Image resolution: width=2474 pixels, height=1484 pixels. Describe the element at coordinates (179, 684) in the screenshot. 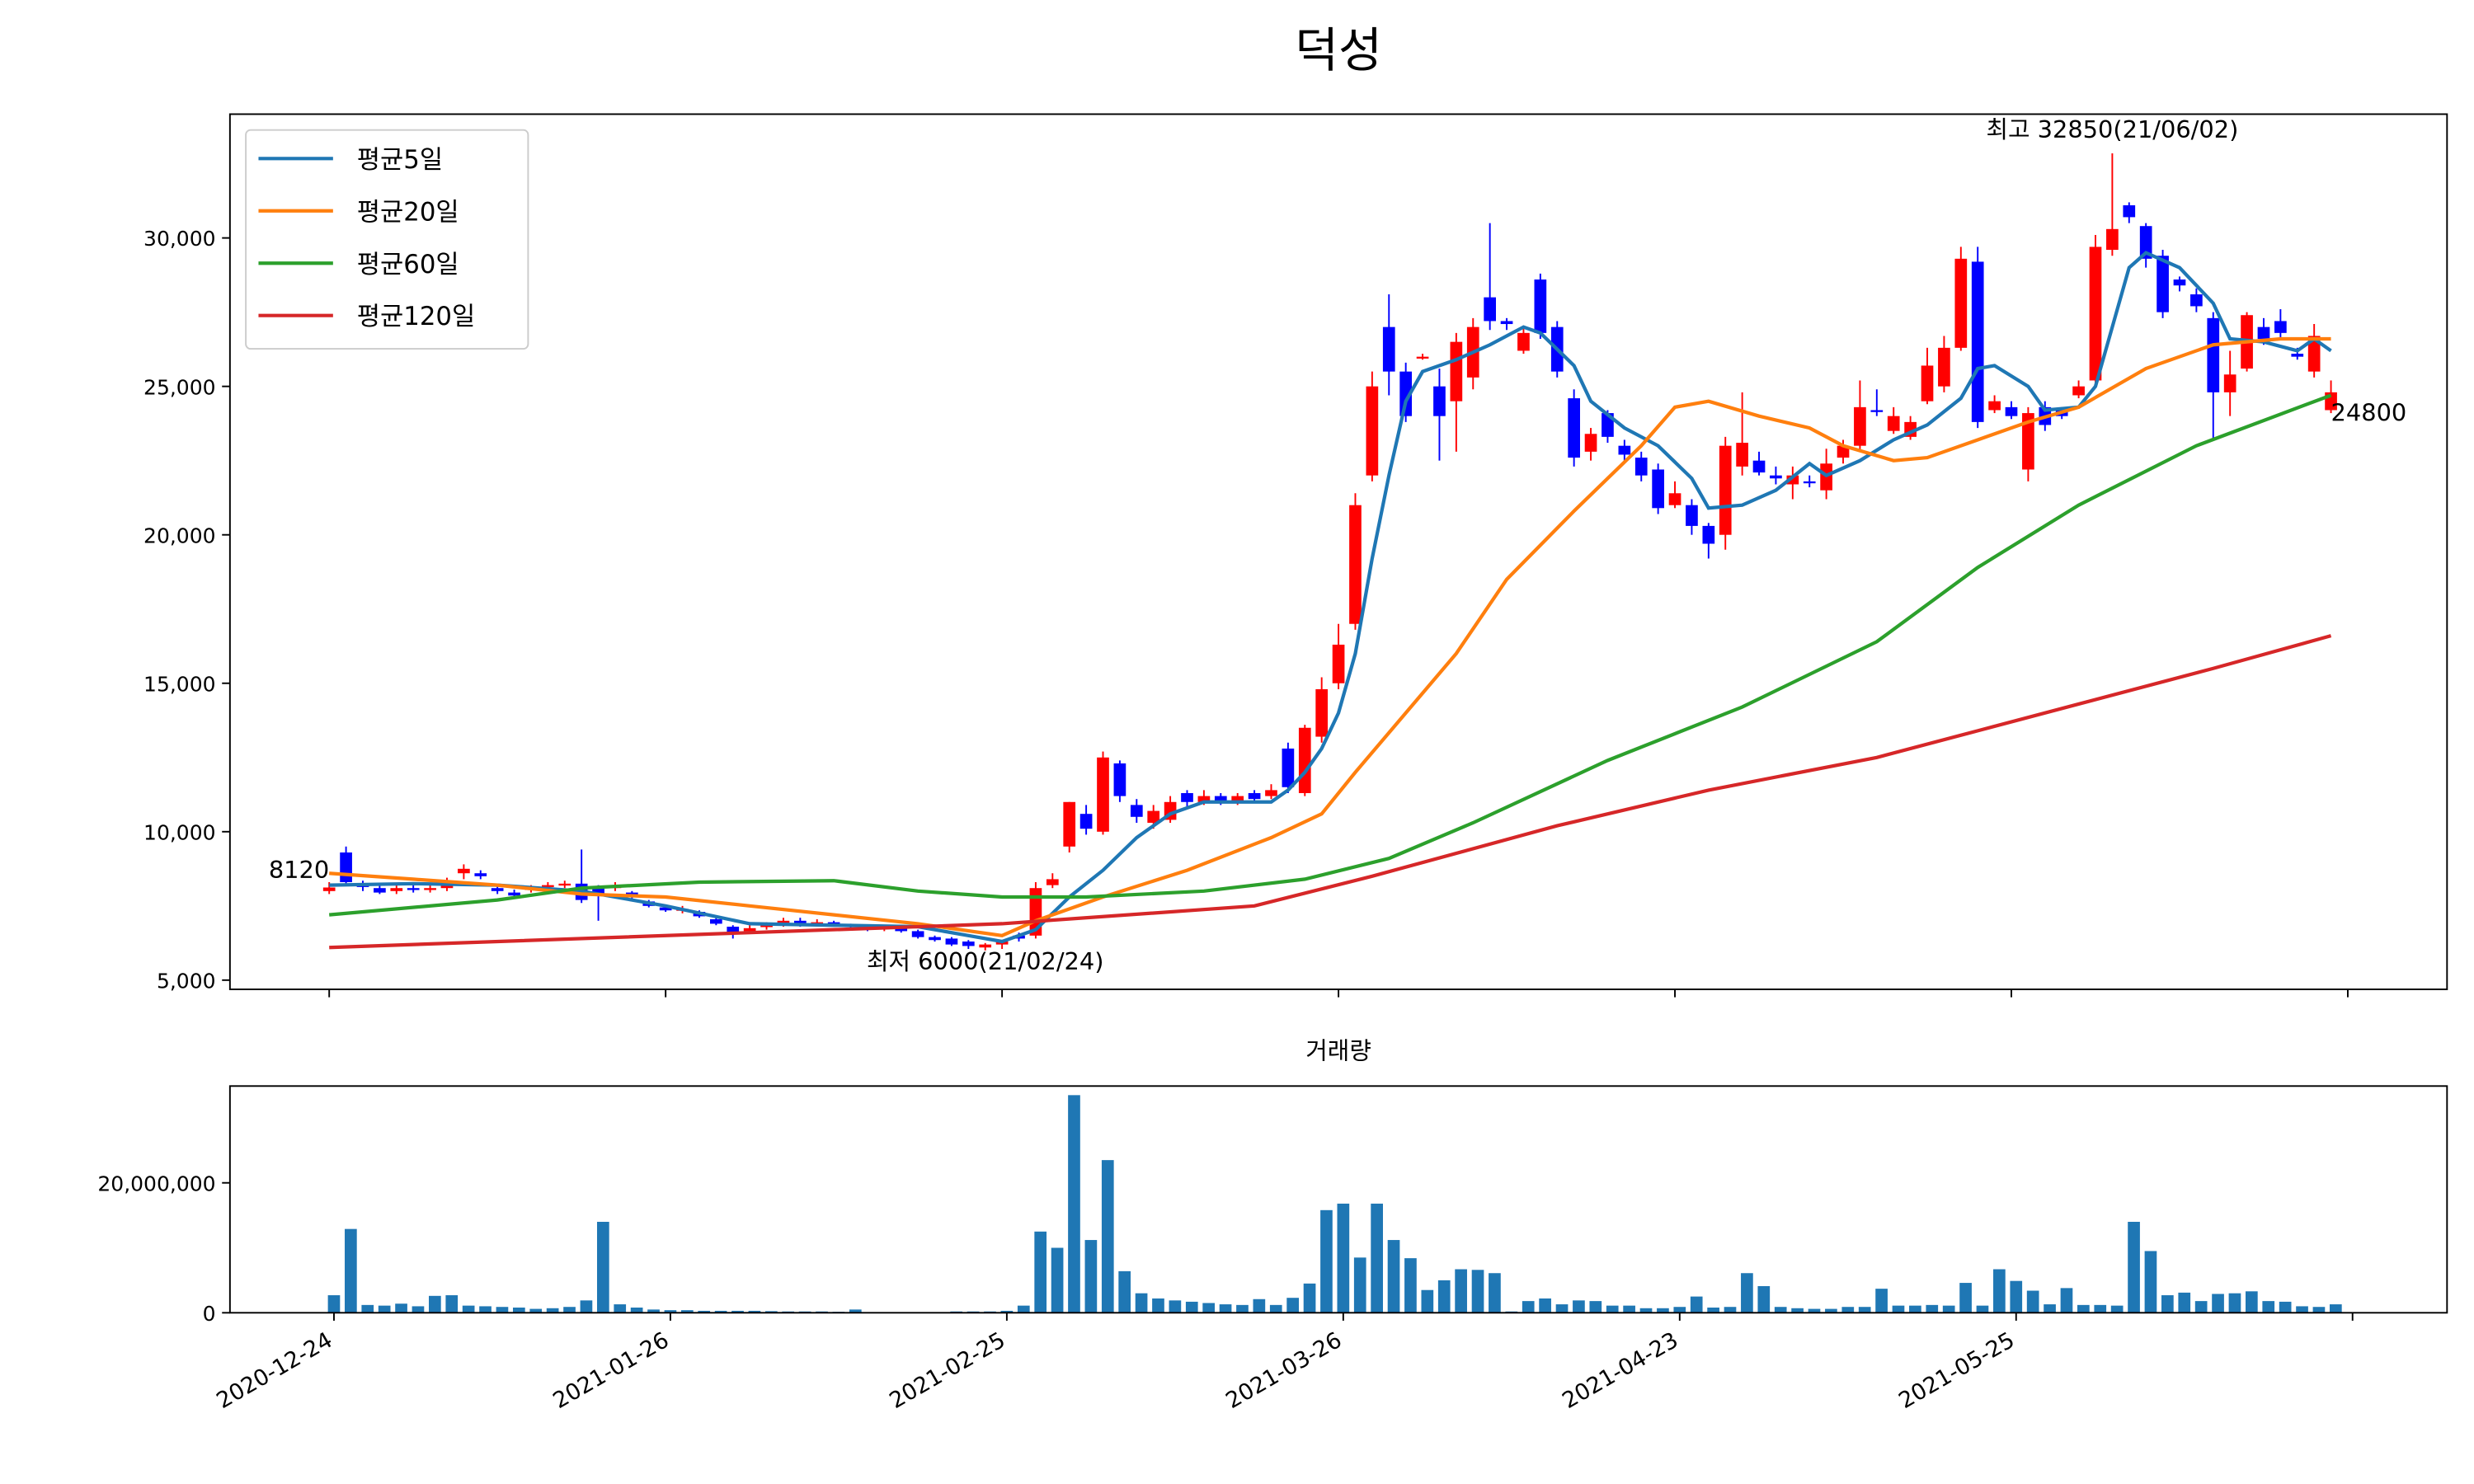

I see `y-tick-label: 15,000` at that location.